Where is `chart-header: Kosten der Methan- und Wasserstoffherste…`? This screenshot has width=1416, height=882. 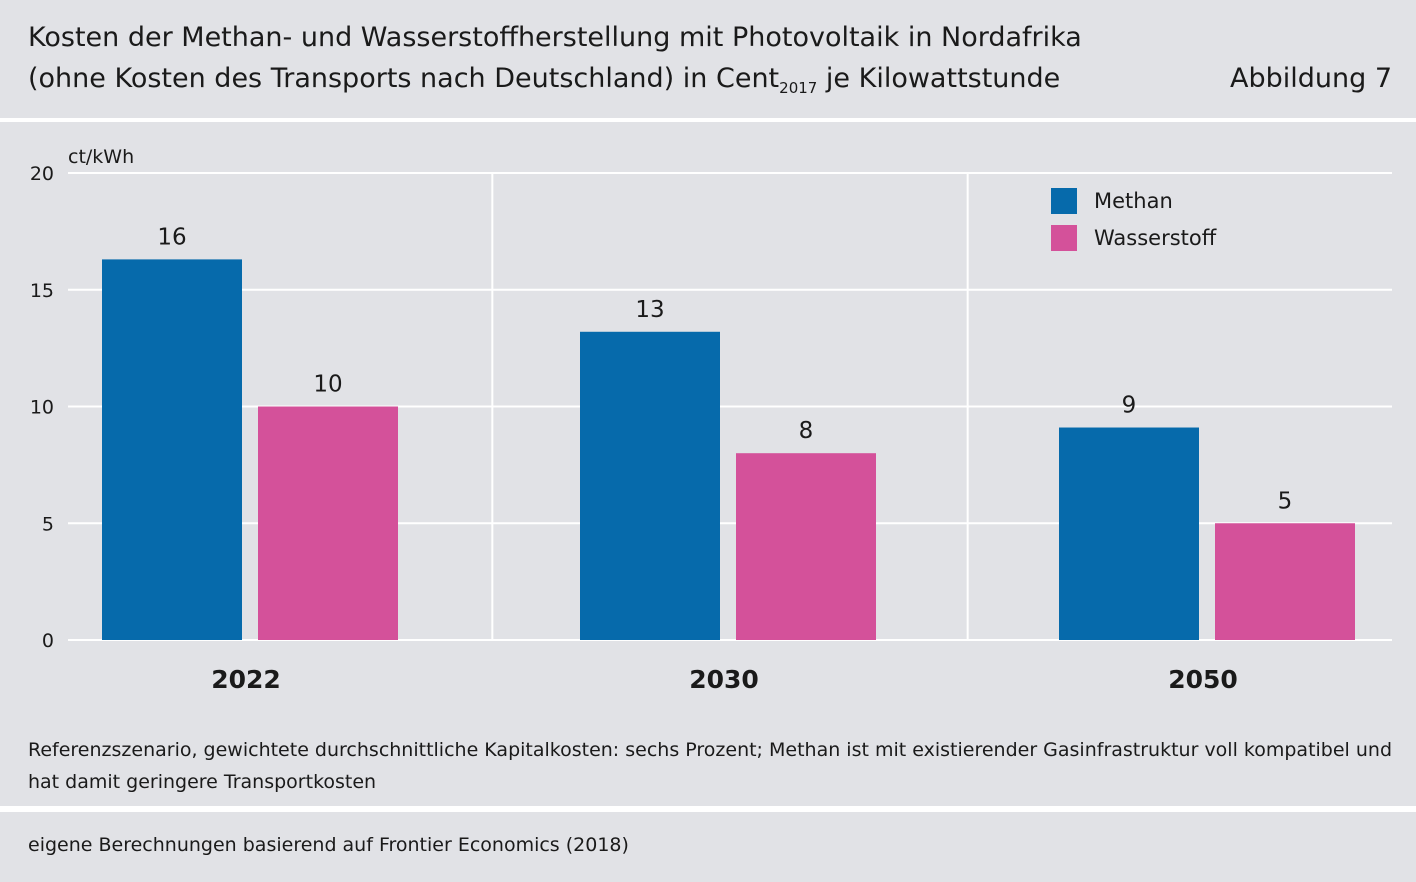 chart-header: Kosten der Methan- und Wasserstoffherste… is located at coordinates (708, 59).